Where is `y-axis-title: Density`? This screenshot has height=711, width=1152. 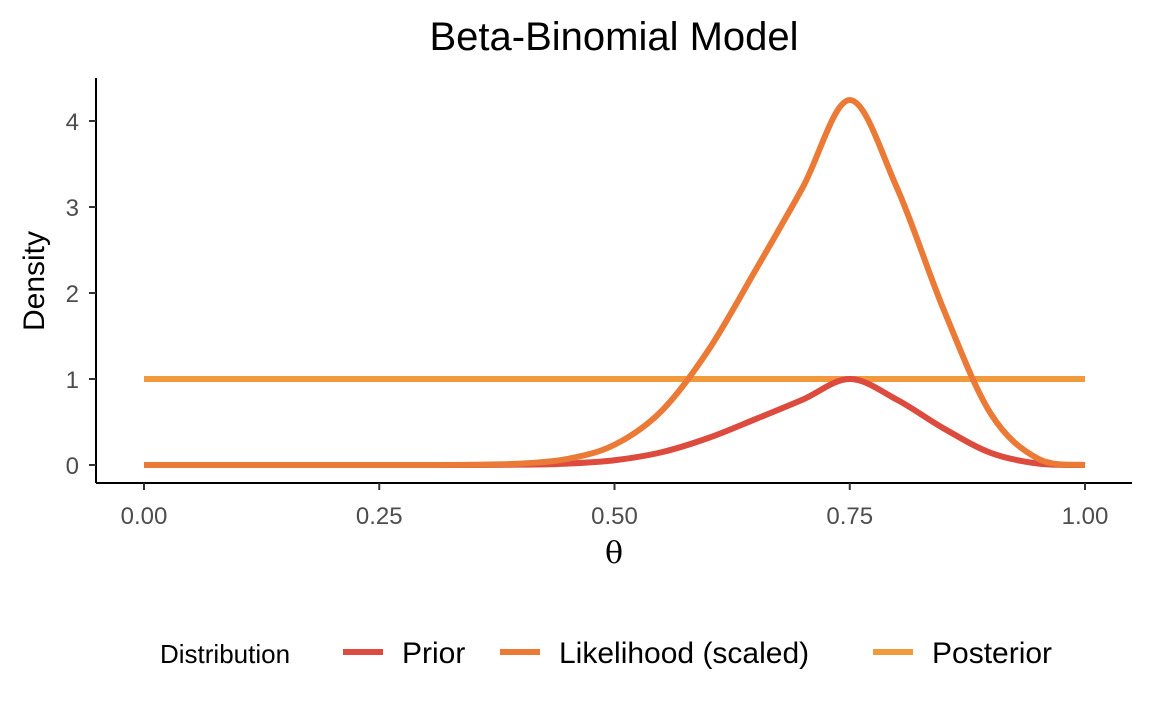 y-axis-title: Density is located at coordinates (34, 281).